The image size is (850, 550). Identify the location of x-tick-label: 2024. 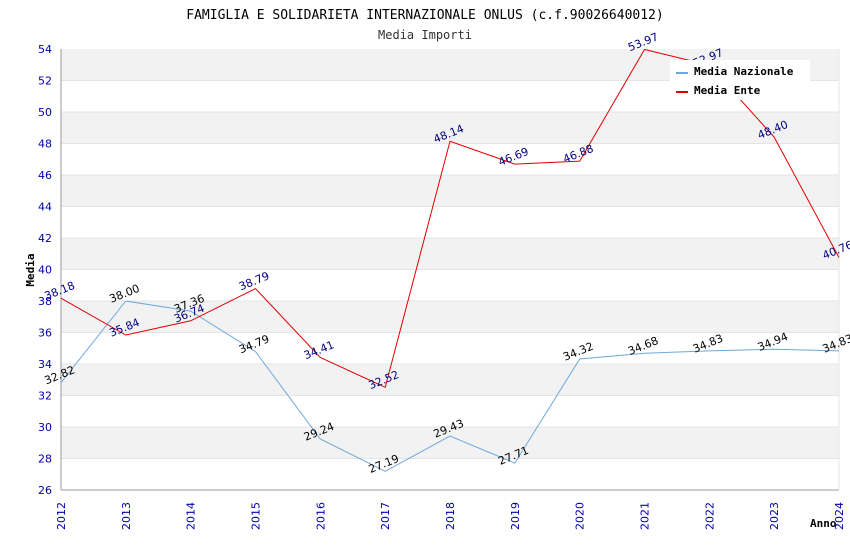
(839, 516).